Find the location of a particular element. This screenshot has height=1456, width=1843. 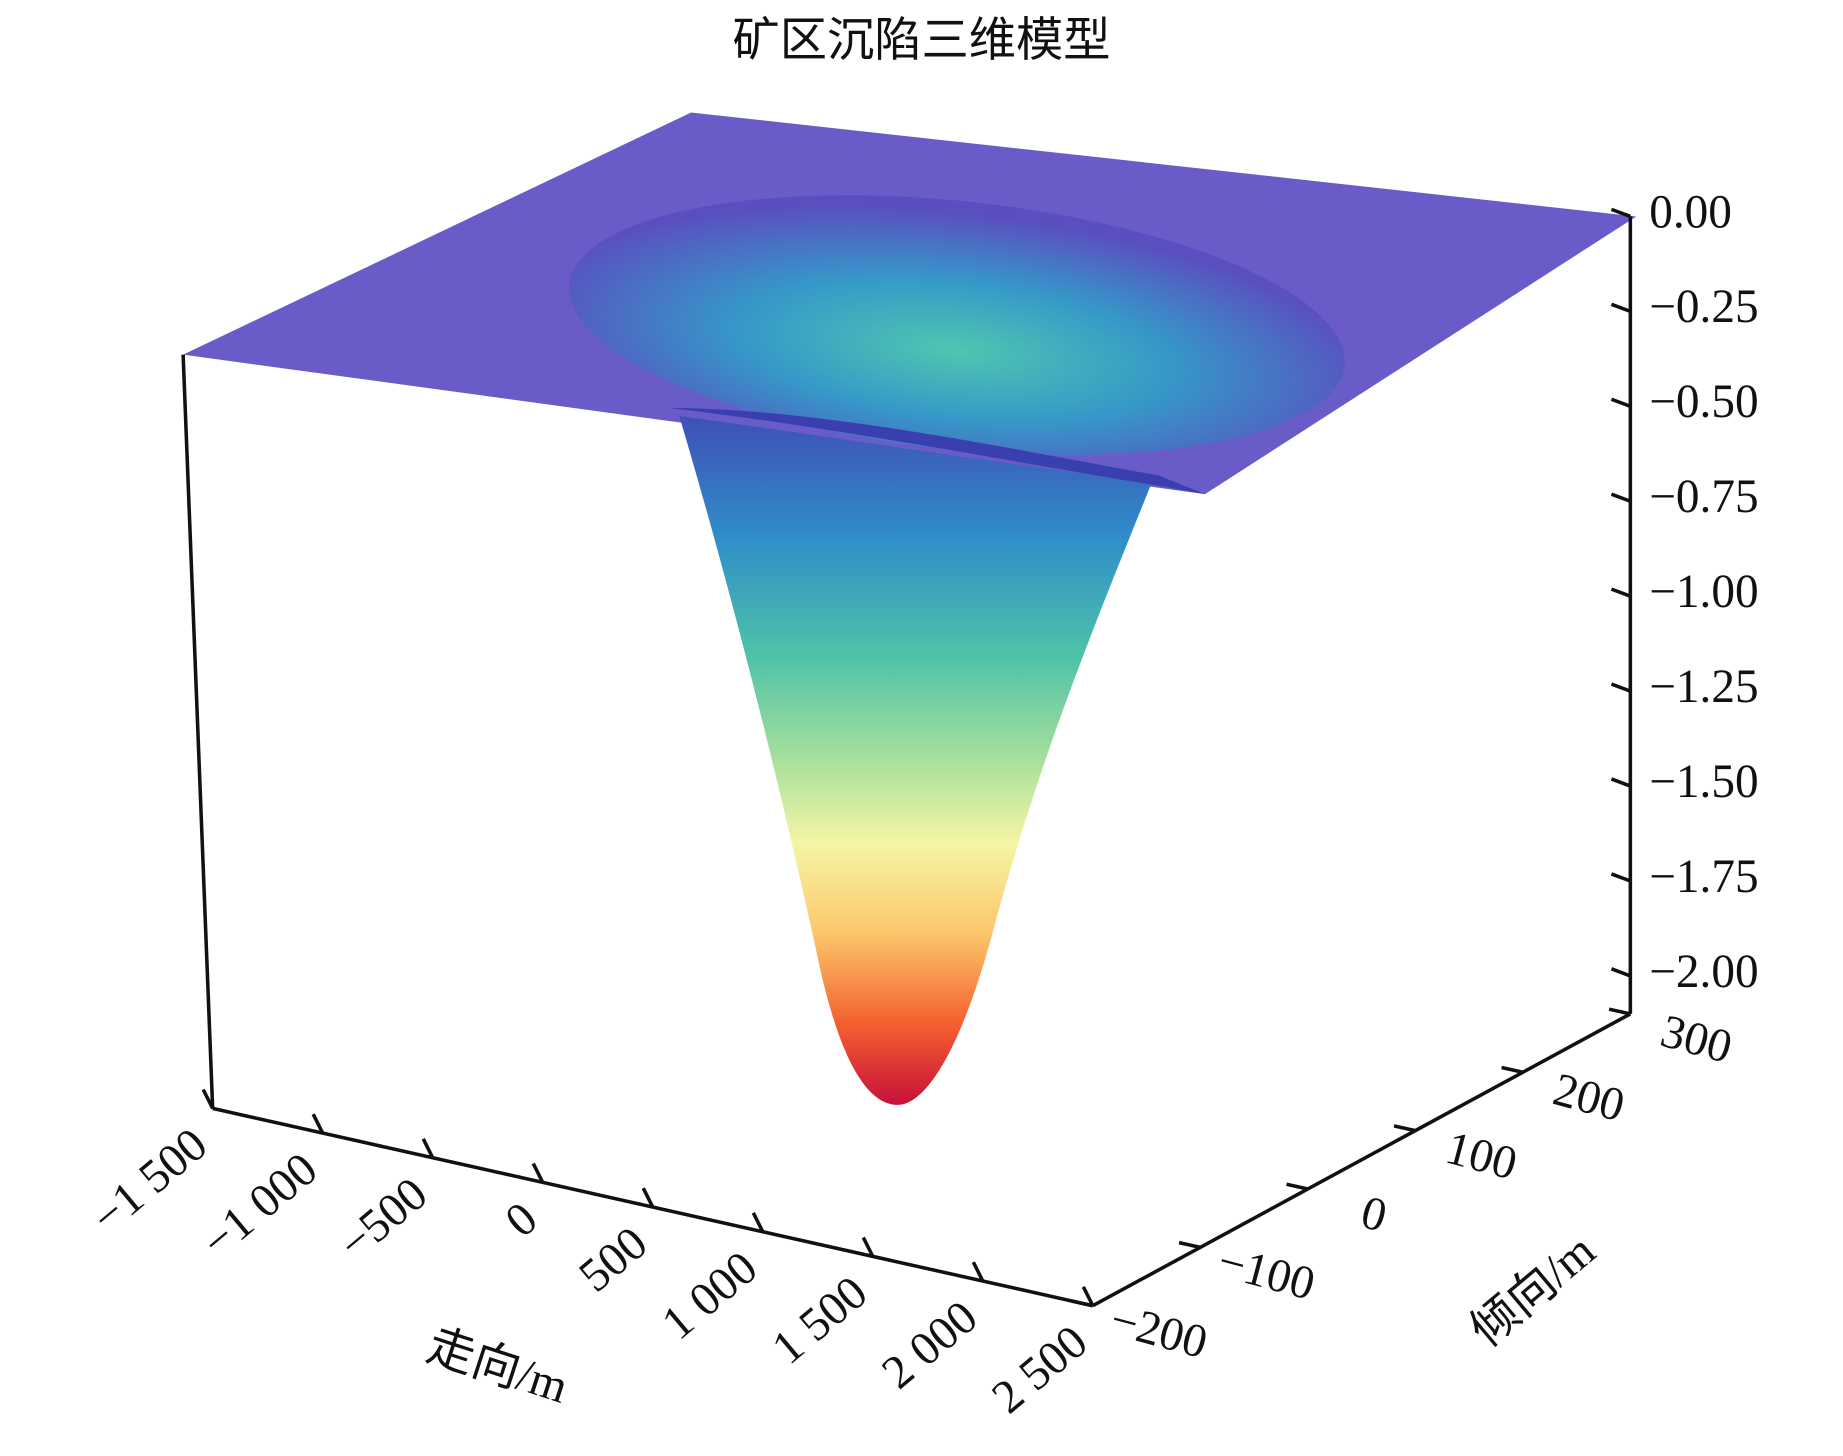

z-tick-label: −0.25 is located at coordinates (1703, 307).